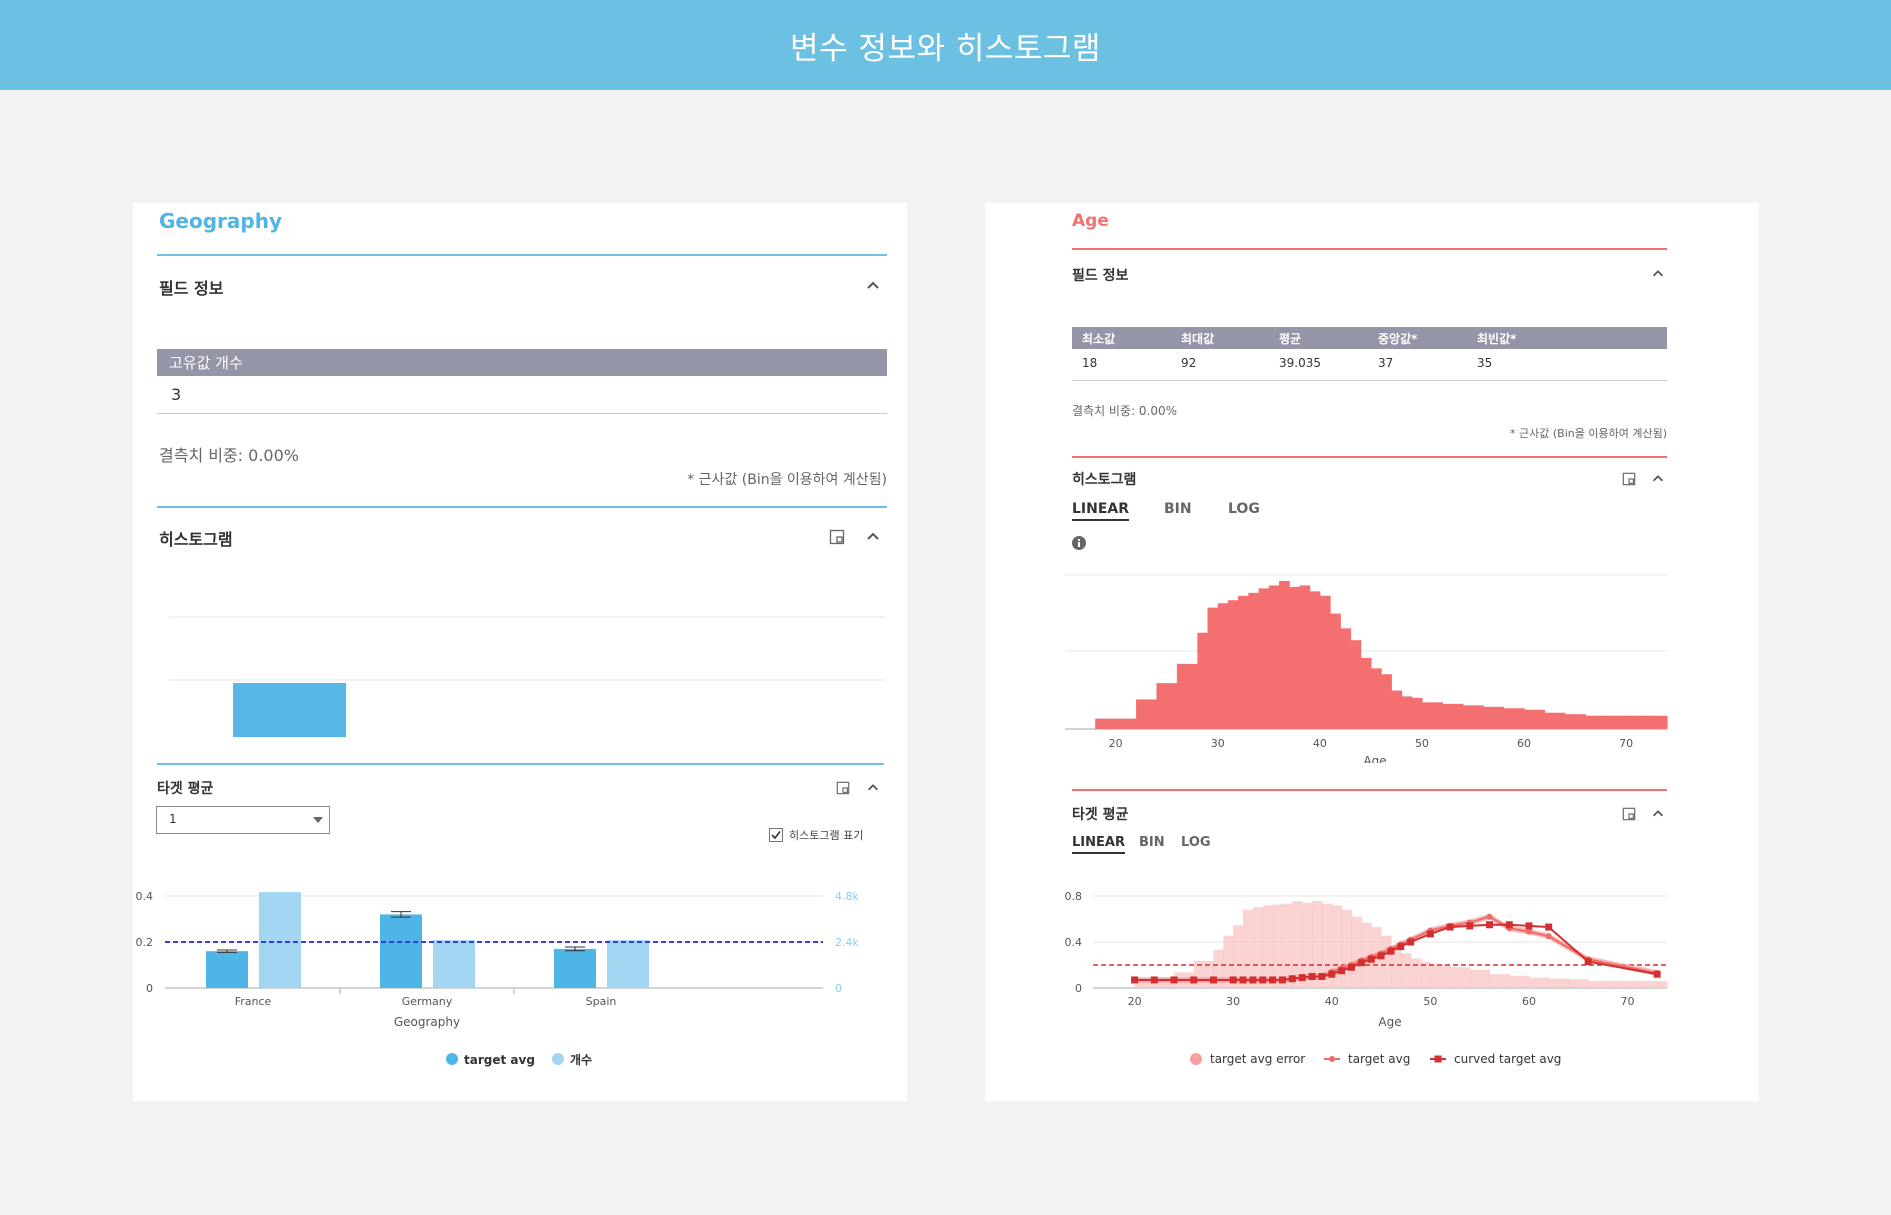  What do you see at coordinates (243, 820) in the screenshot?
I see `target-class-select: 1` at bounding box center [243, 820].